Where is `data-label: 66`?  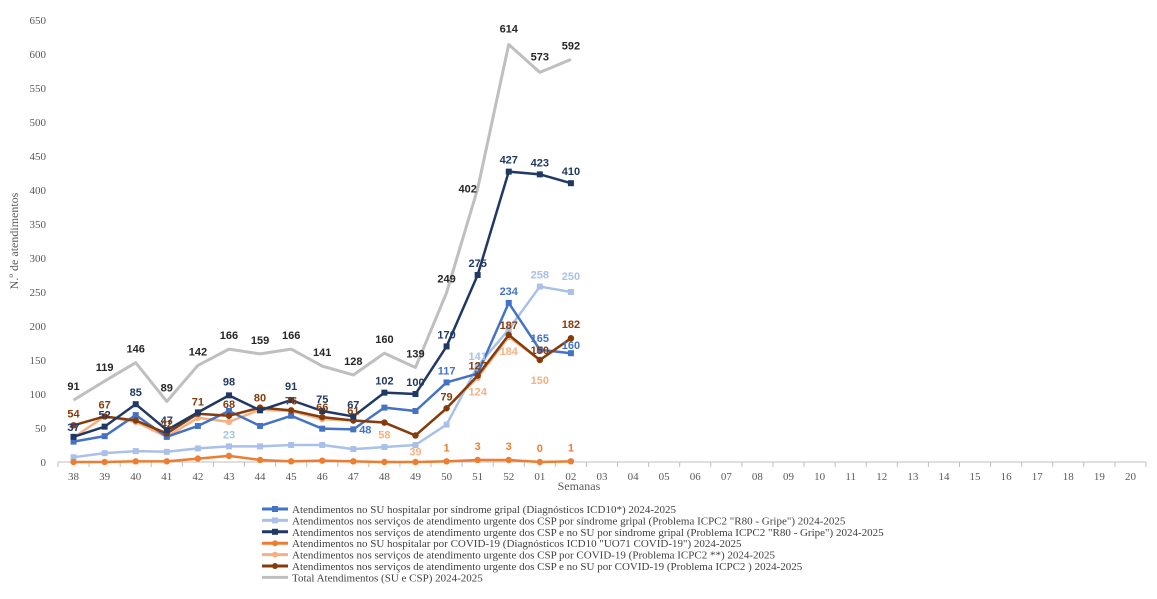
data-label: 66 is located at coordinates (322, 408).